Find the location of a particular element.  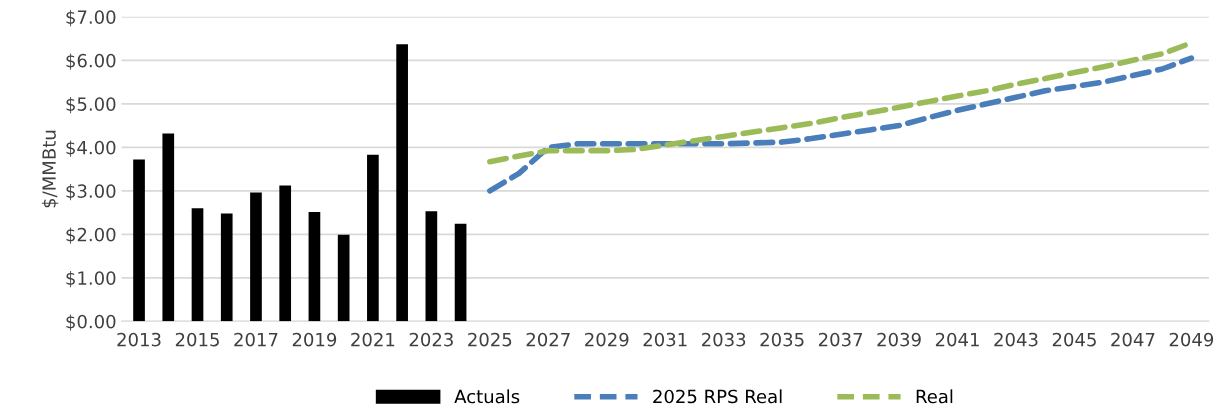

x-tick-label: 2029 is located at coordinates (607, 339).